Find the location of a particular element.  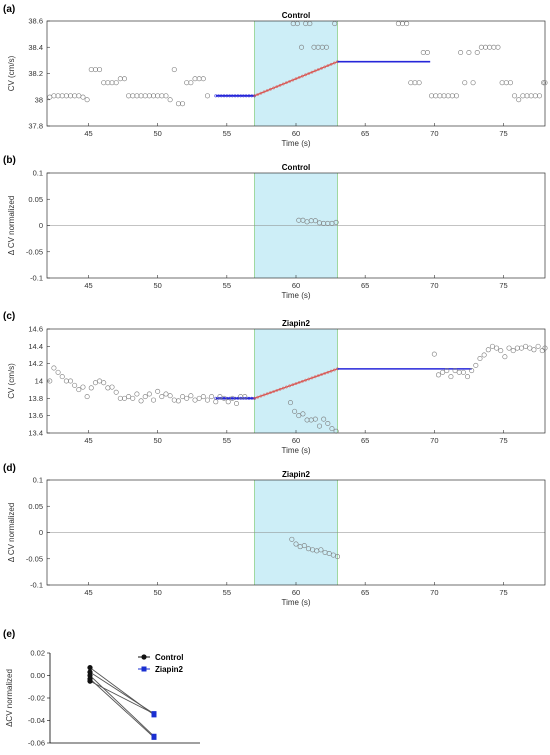

legend-marker-control is located at coordinates (144, 657).